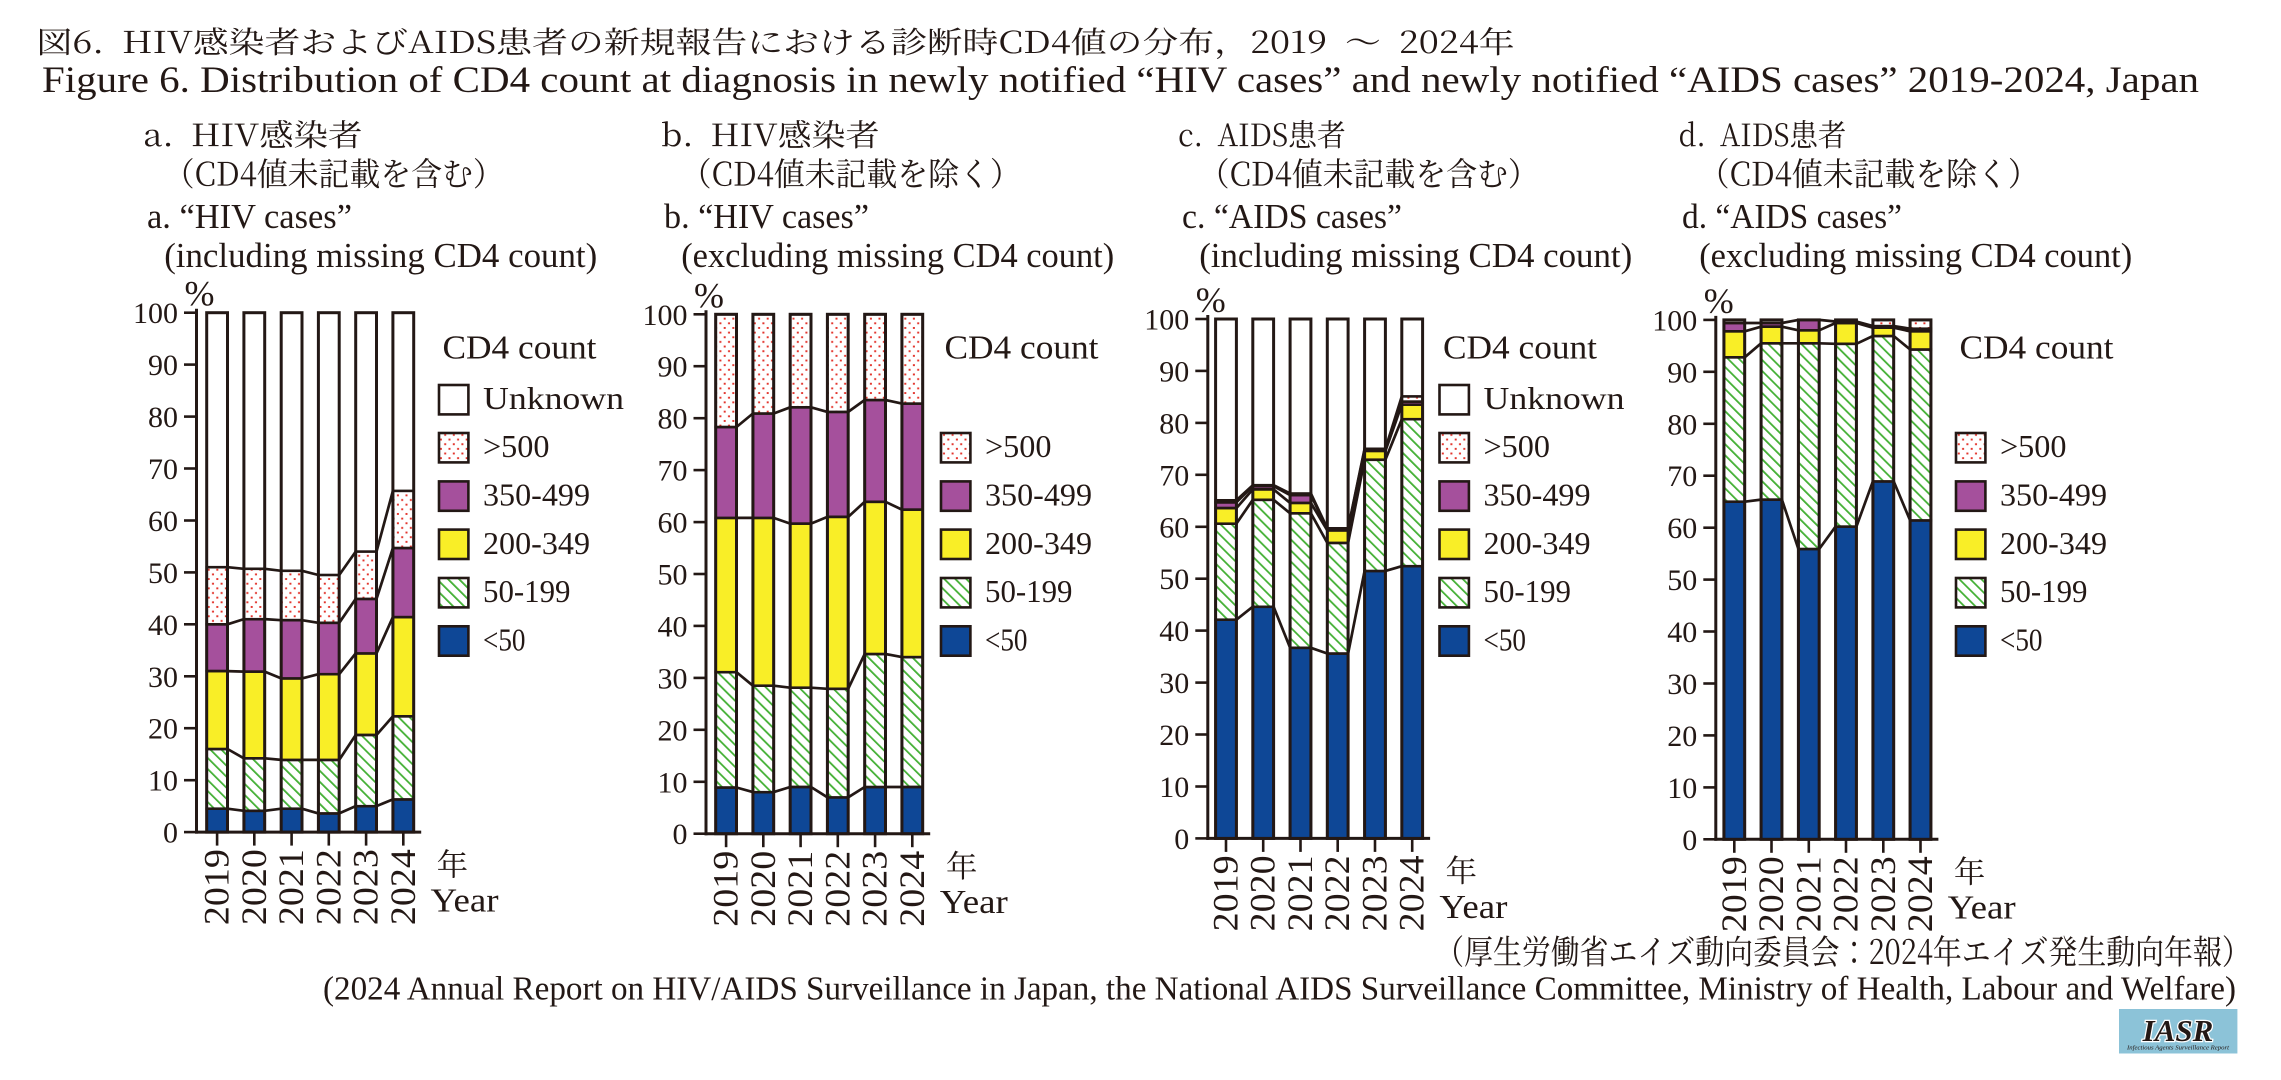 The image size is (2281, 1080). What do you see at coordinates (2178, 1030) in the screenshot?
I see `svg-text: IASR` at bounding box center [2178, 1030].